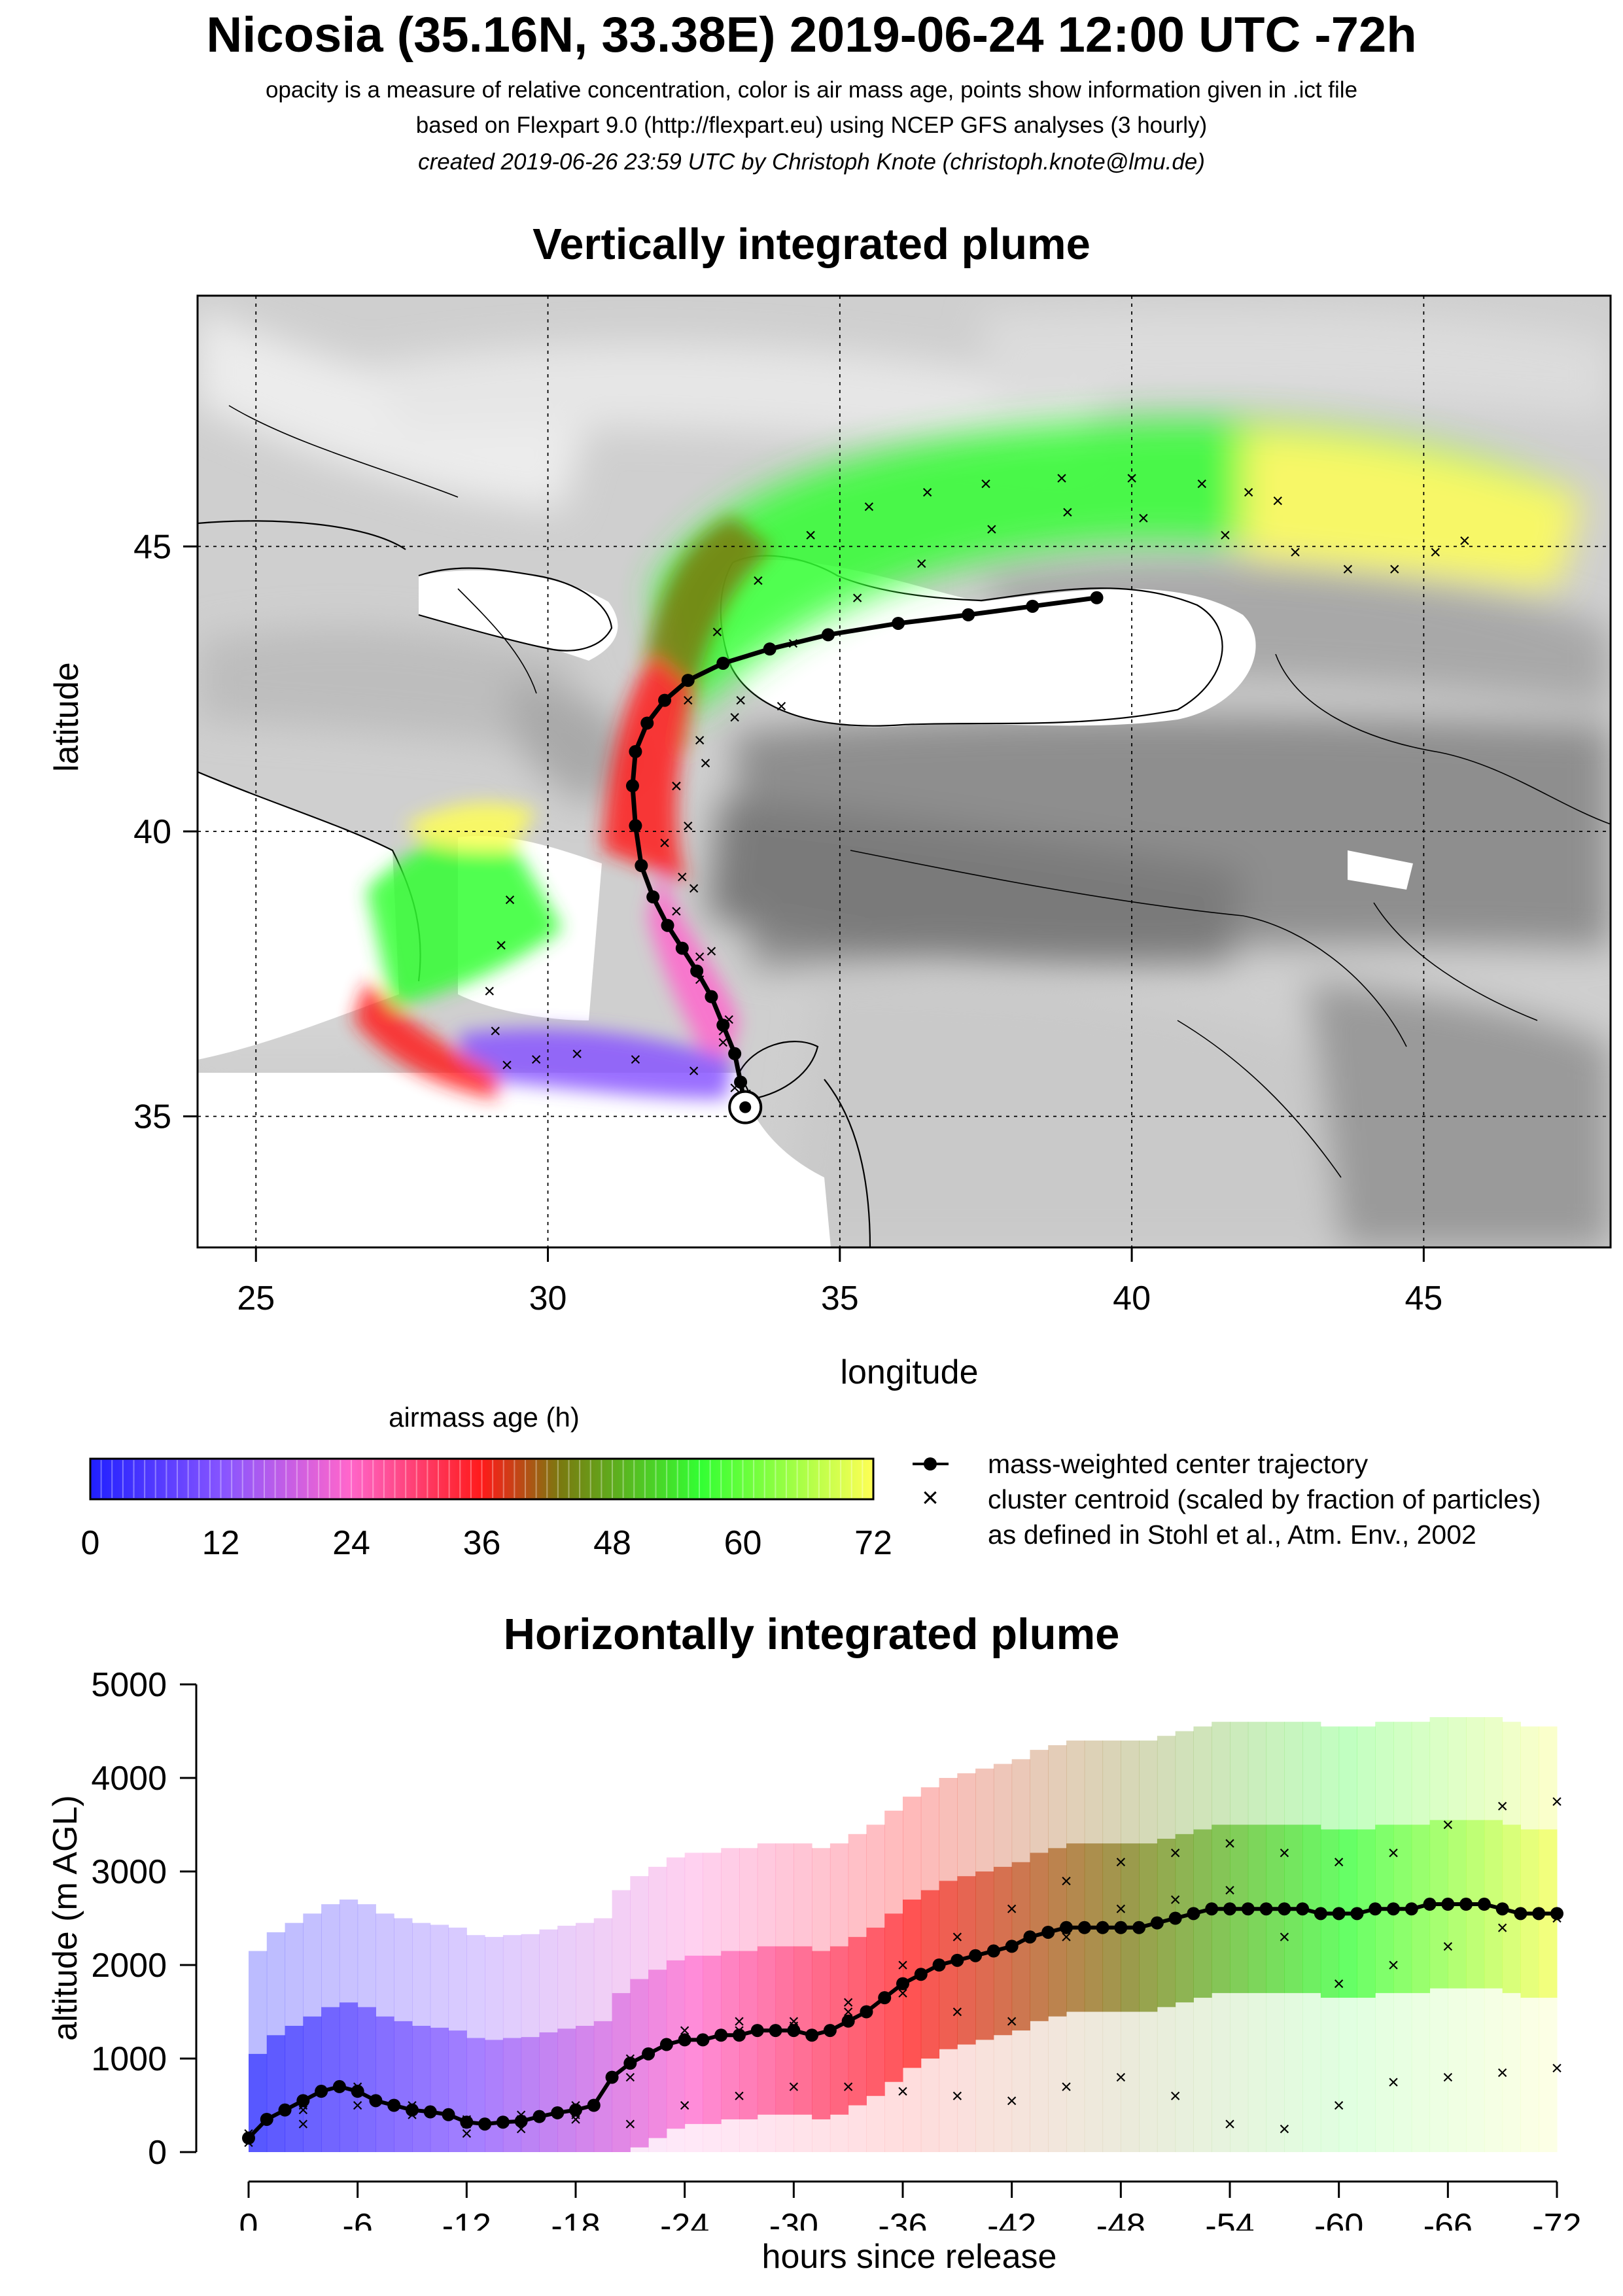  I want to click on profile-y-tick-label: 1000, so click(129, 2059).